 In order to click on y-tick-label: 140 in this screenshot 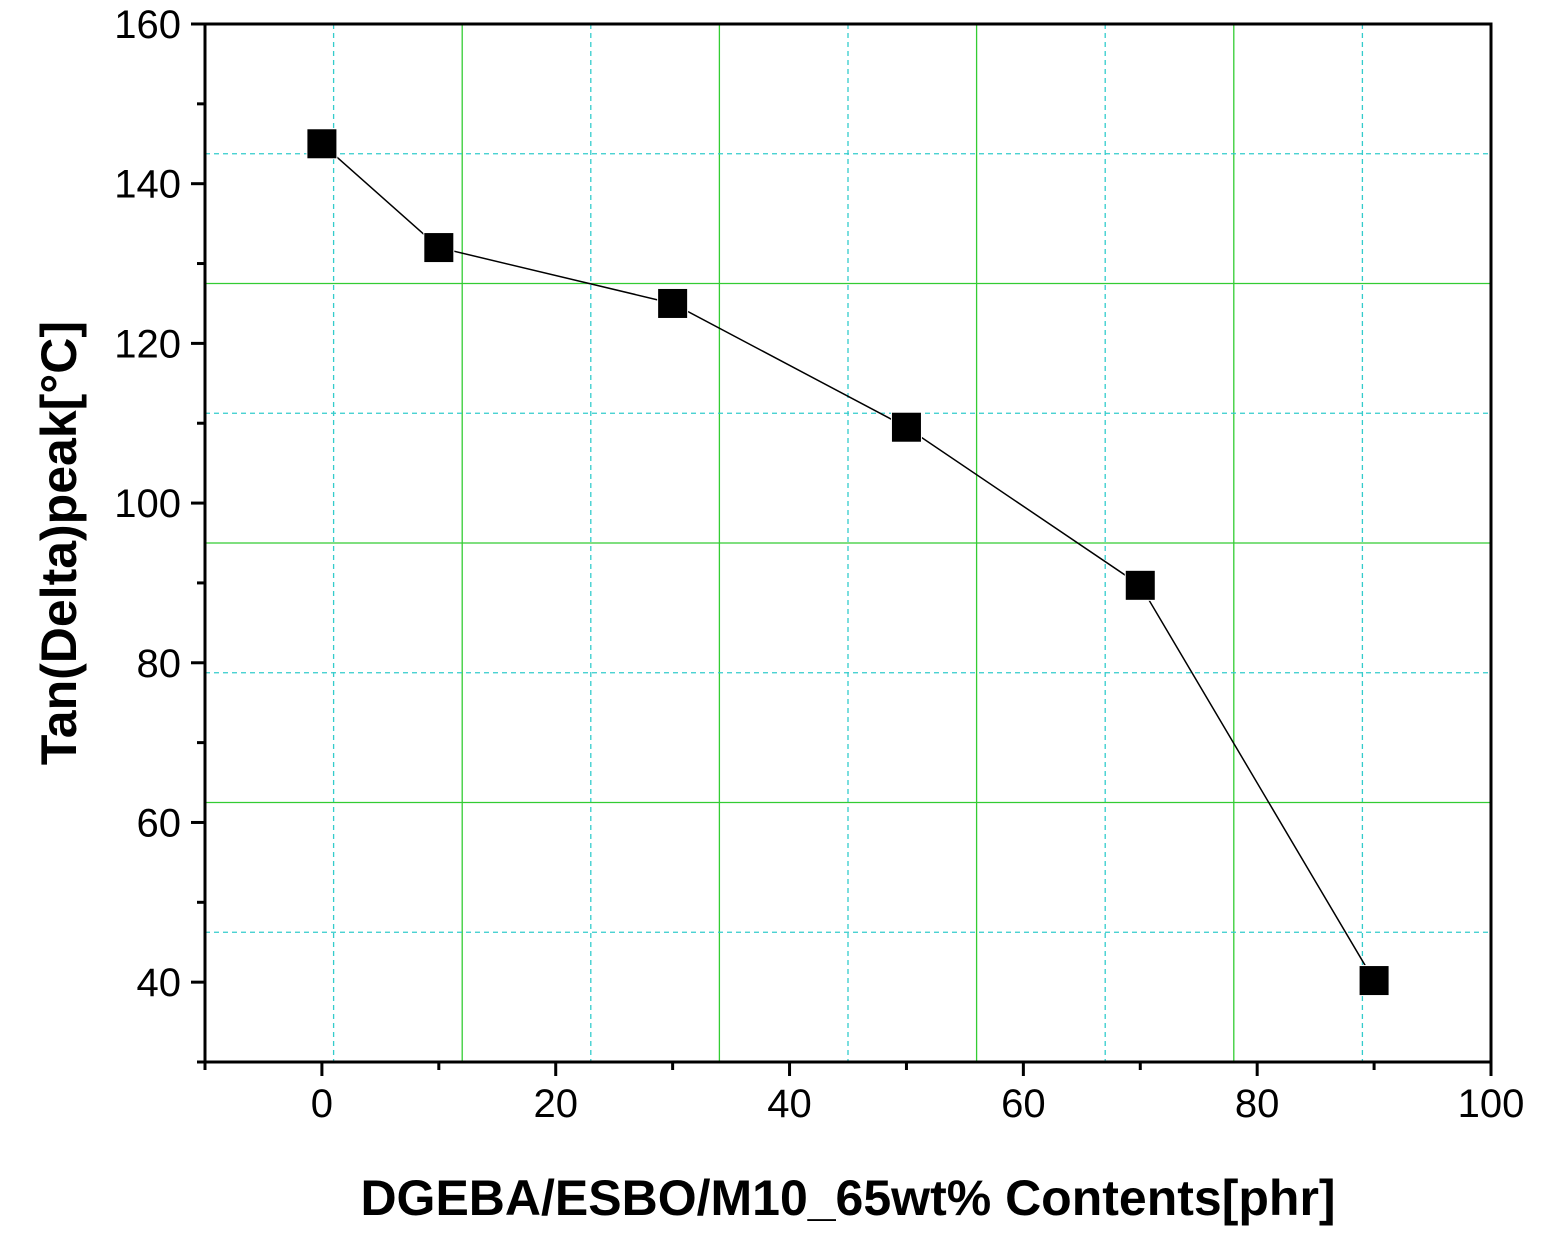, I will do `click(147, 185)`.